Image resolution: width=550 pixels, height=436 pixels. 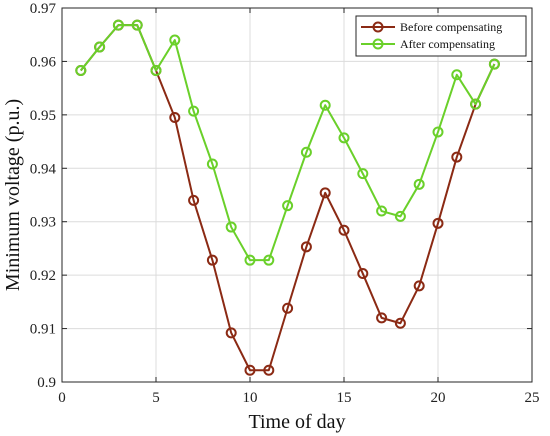 I want to click on y-axis-title: Minimum voltage (p.u.), so click(x=13, y=195).